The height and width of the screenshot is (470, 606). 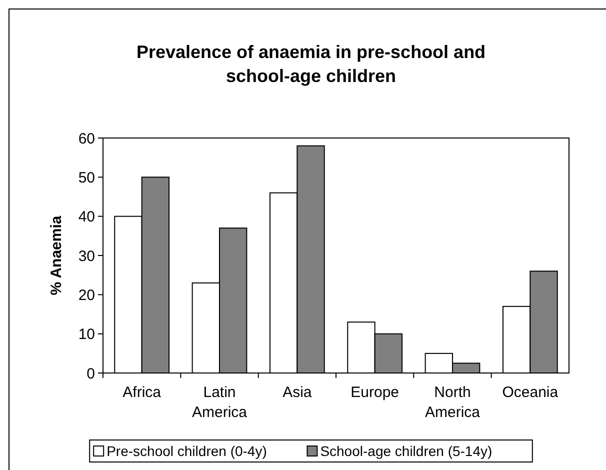 What do you see at coordinates (452, 402) in the screenshot?
I see `x-tick-label: North America` at bounding box center [452, 402].